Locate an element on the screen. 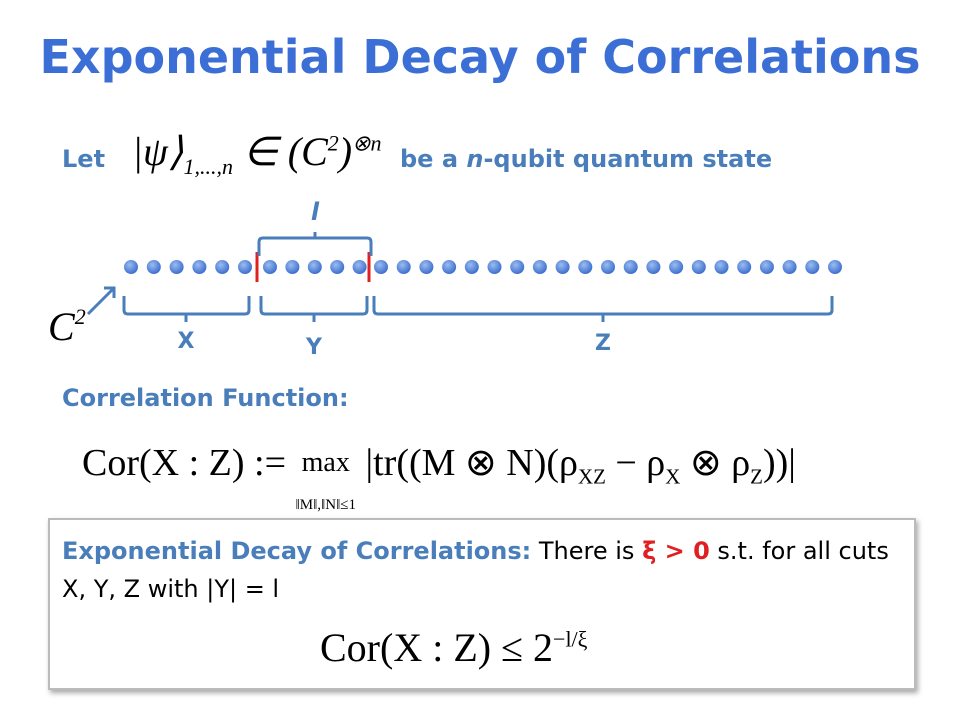 Image resolution: width=960 pixels, height=720 pixels. box-lhs: Cor(X : Z) ≤ 2 is located at coordinates (437, 647).